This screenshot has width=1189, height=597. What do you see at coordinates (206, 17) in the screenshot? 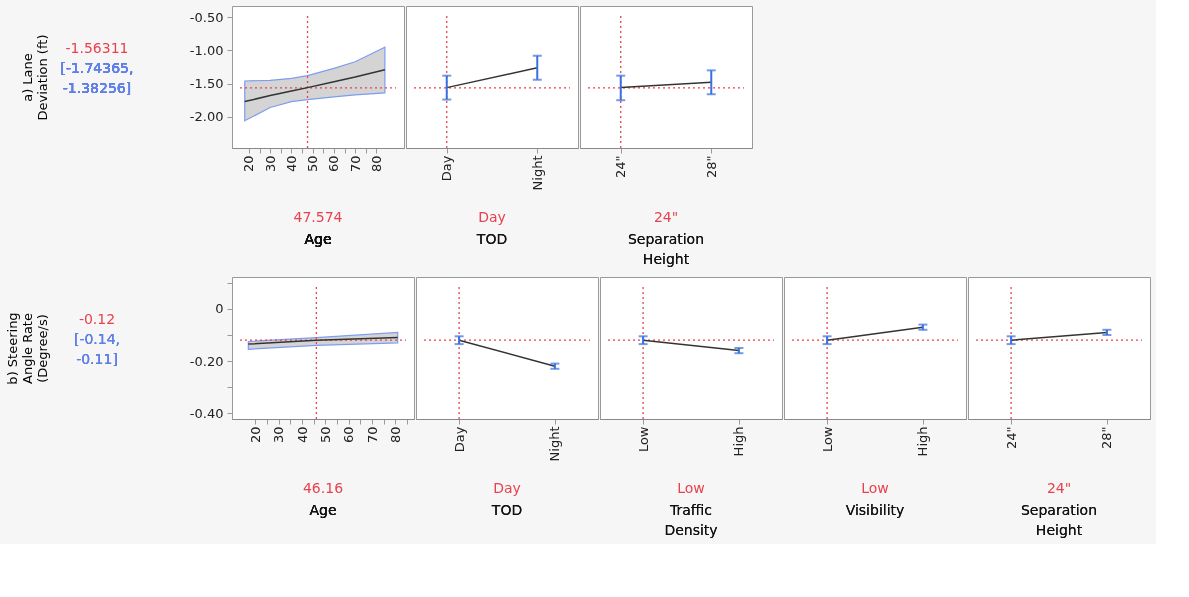
I see `y-tick-label: -0.50` at bounding box center [206, 17].